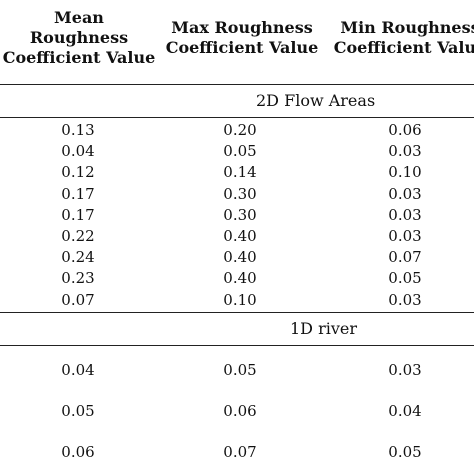 Image resolution: width=474 pixels, height=474 pixels. I want to click on header-min-roughness: Min Roughness Coefficient Value, so click(402, 38).